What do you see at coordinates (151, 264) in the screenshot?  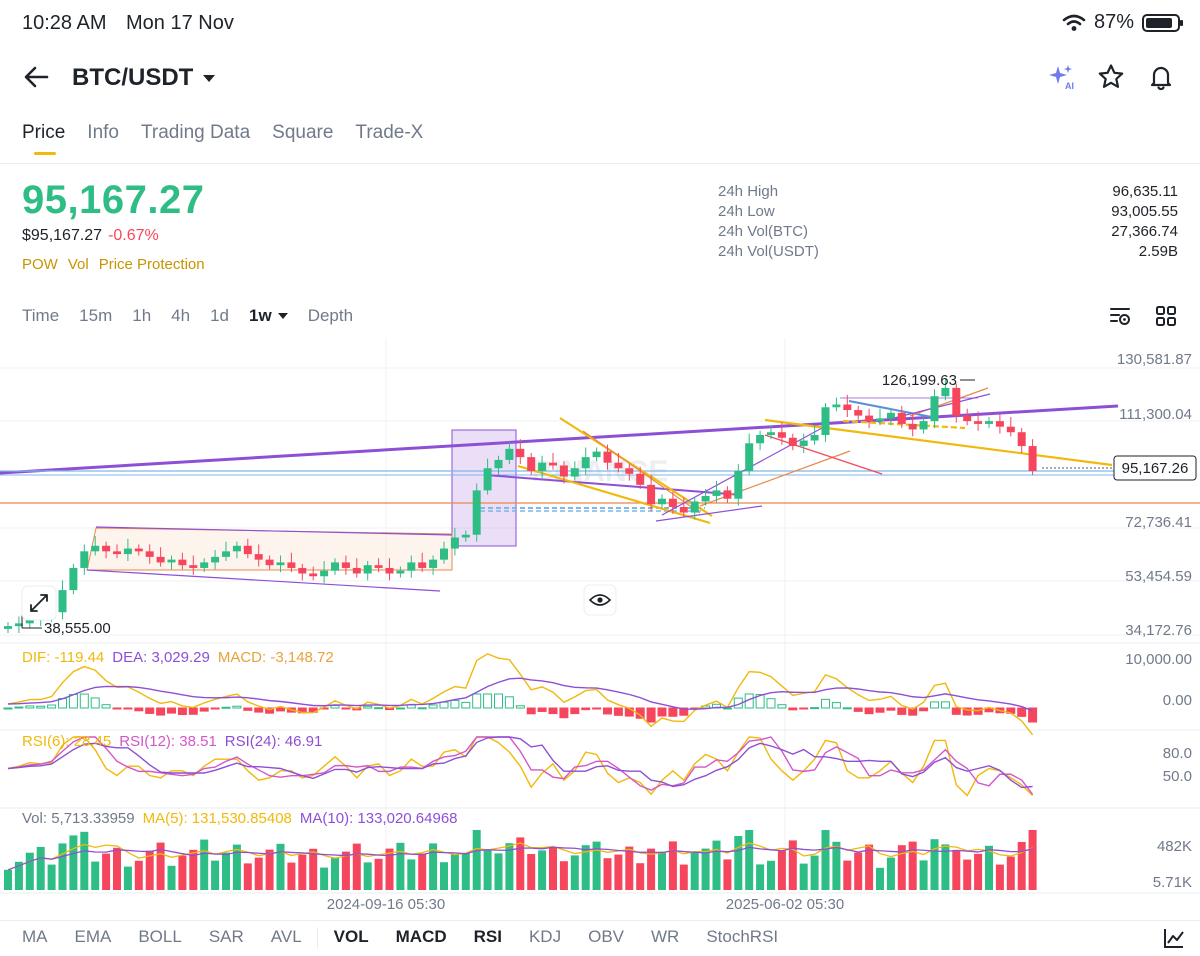 I see `tag-price-protection: Price Protection` at bounding box center [151, 264].